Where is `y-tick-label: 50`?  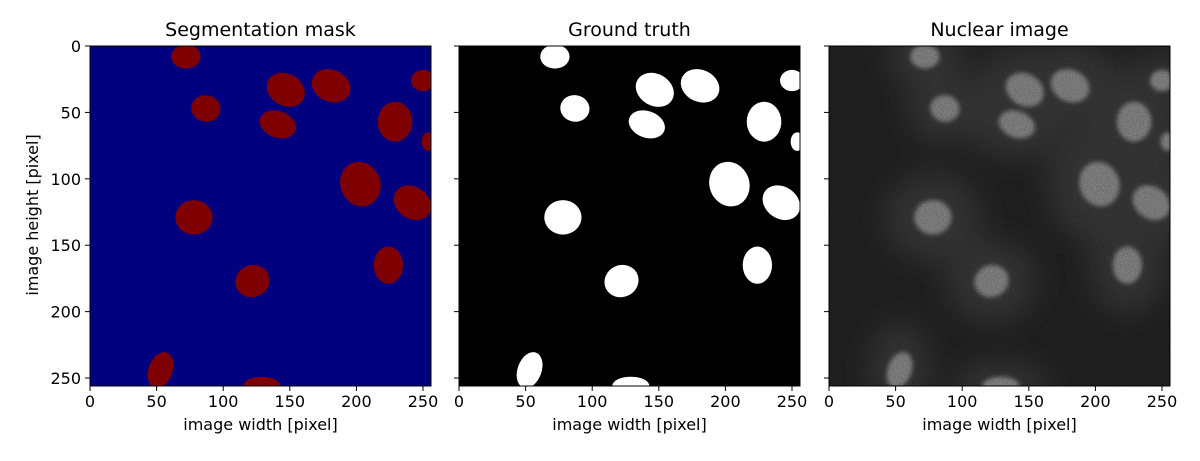
y-tick-label: 50 is located at coordinates (71, 112).